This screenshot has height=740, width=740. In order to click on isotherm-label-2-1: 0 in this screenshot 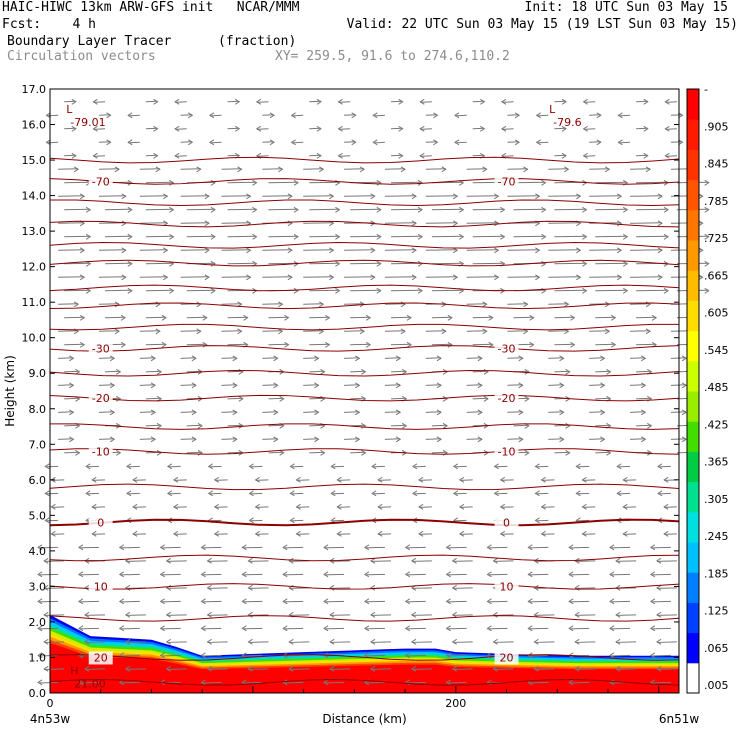, I will do `click(506, 522)`.